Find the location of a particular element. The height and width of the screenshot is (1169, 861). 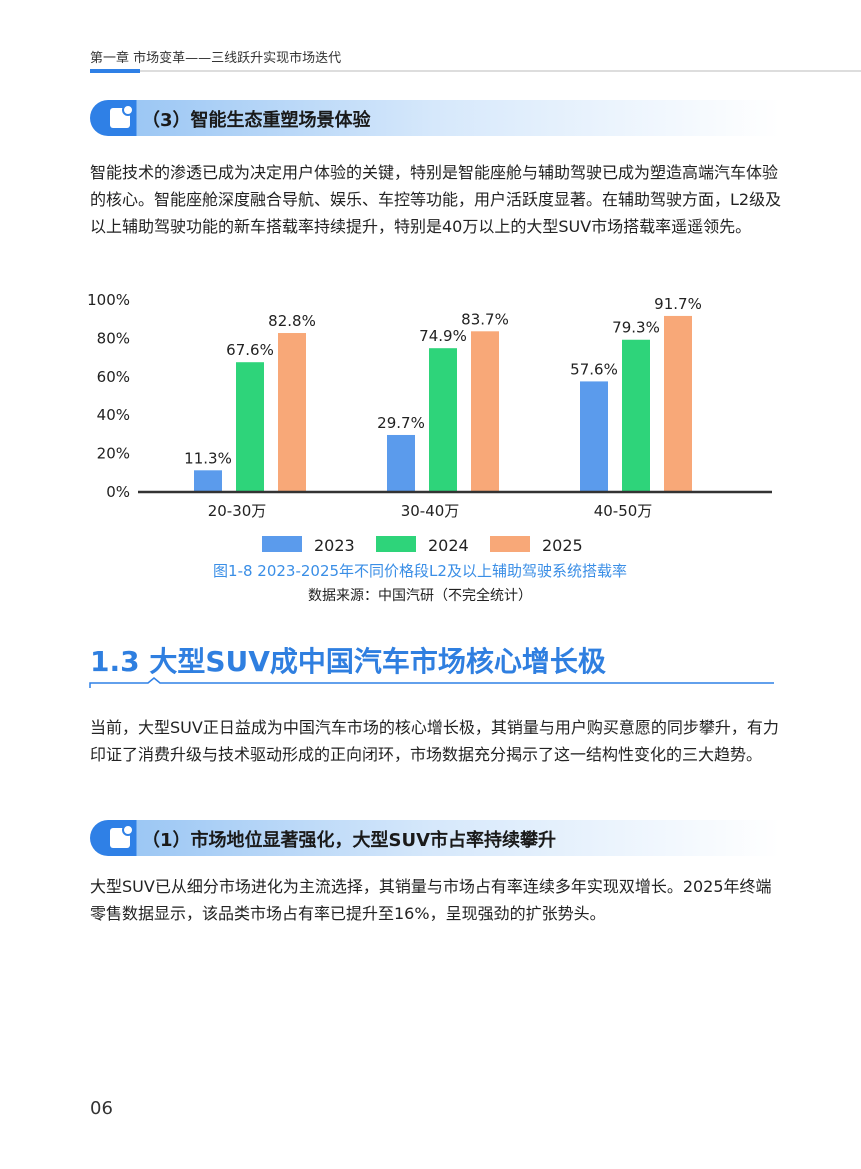

legend-label: 2023 is located at coordinates (334, 545).